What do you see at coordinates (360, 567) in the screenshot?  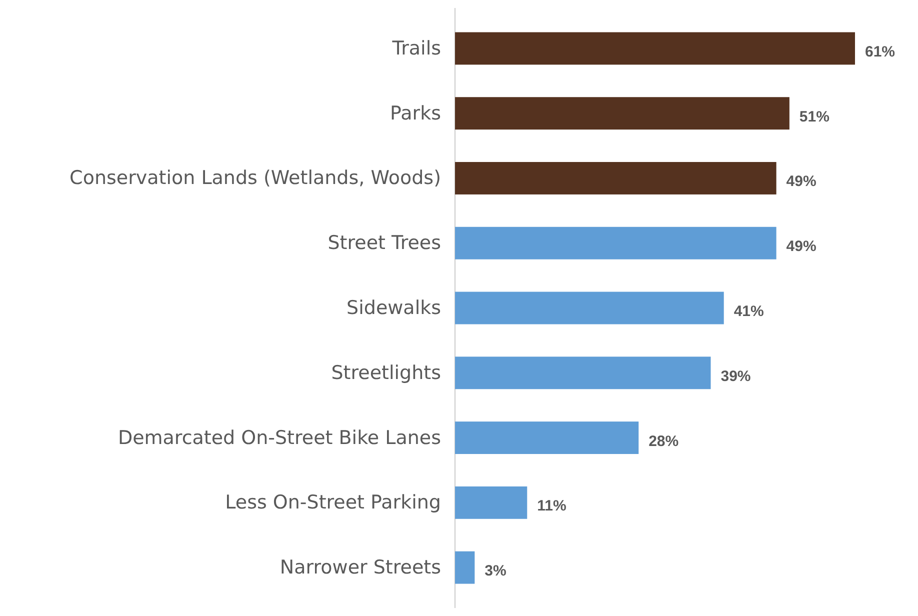 I see `y-tick-label: Narrower Streets` at bounding box center [360, 567].